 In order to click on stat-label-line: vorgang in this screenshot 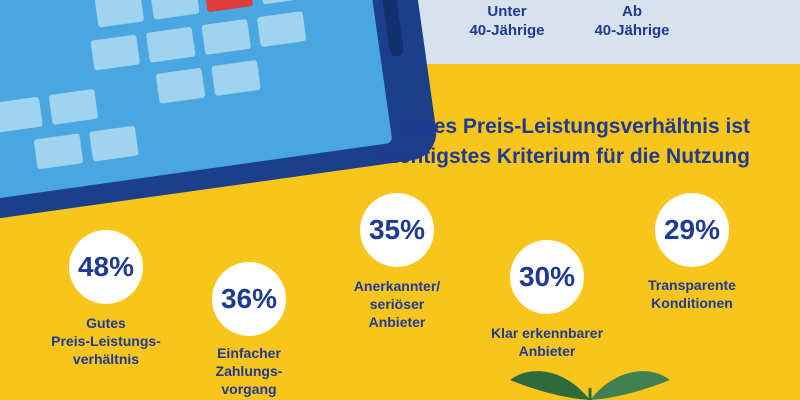, I will do `click(249, 389)`.